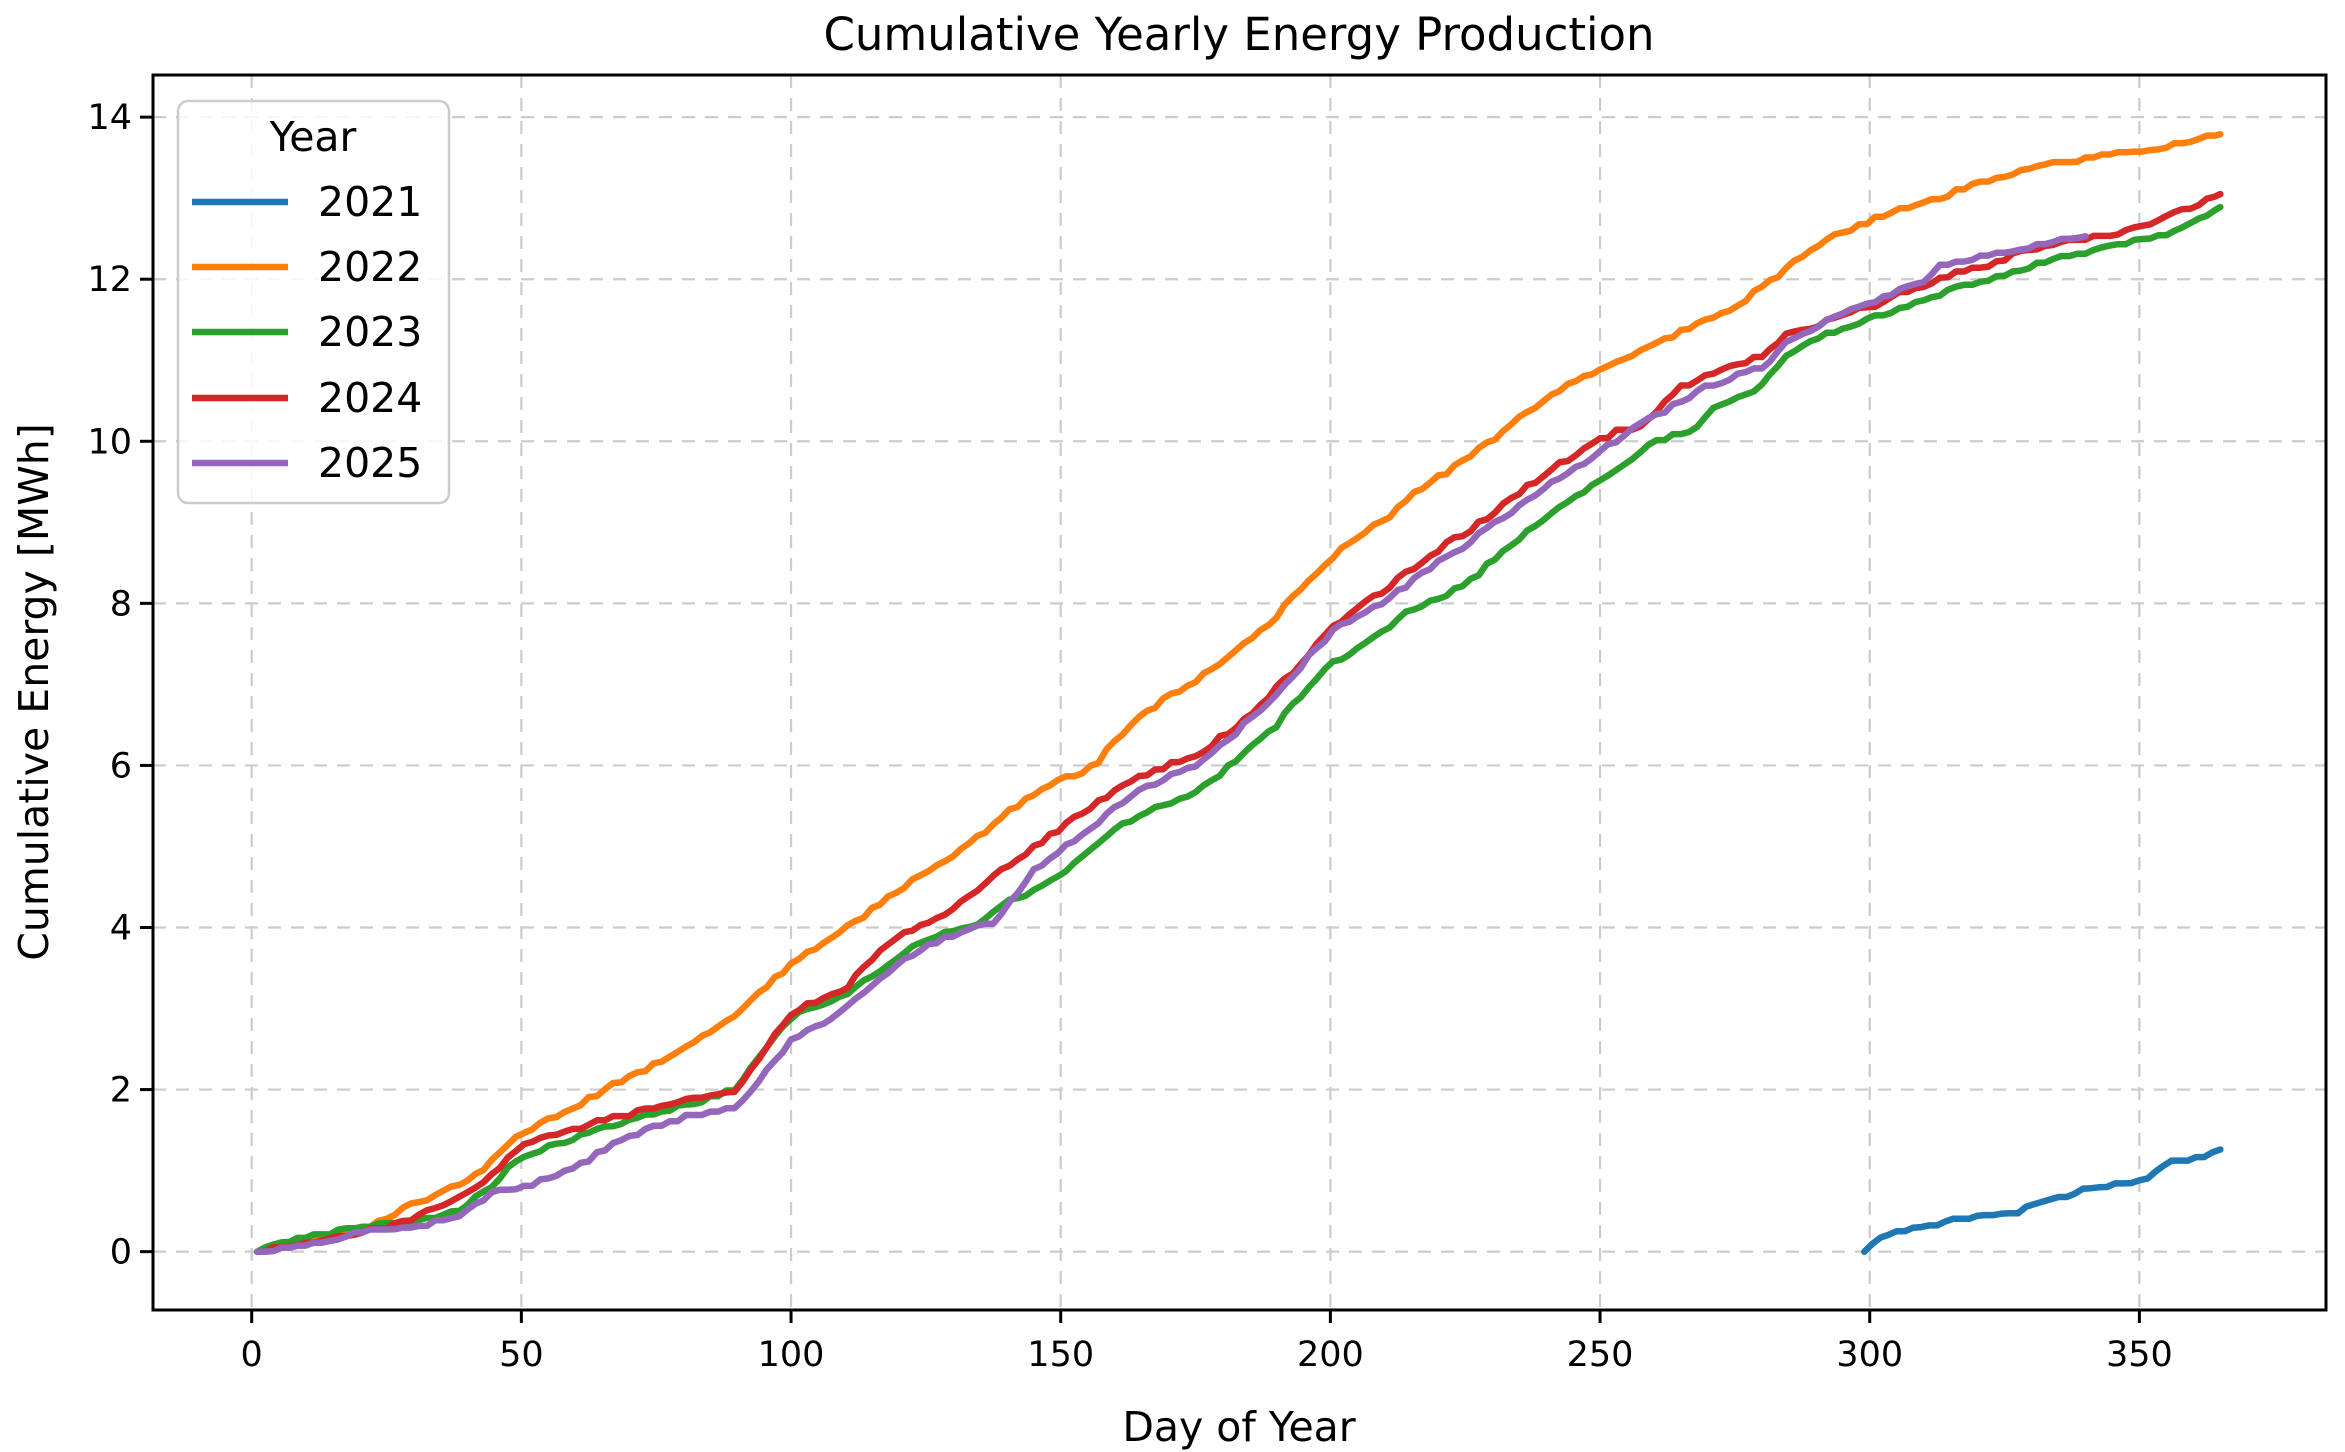  I want to click on x-tick-label-150: 150, so click(1060, 1355).